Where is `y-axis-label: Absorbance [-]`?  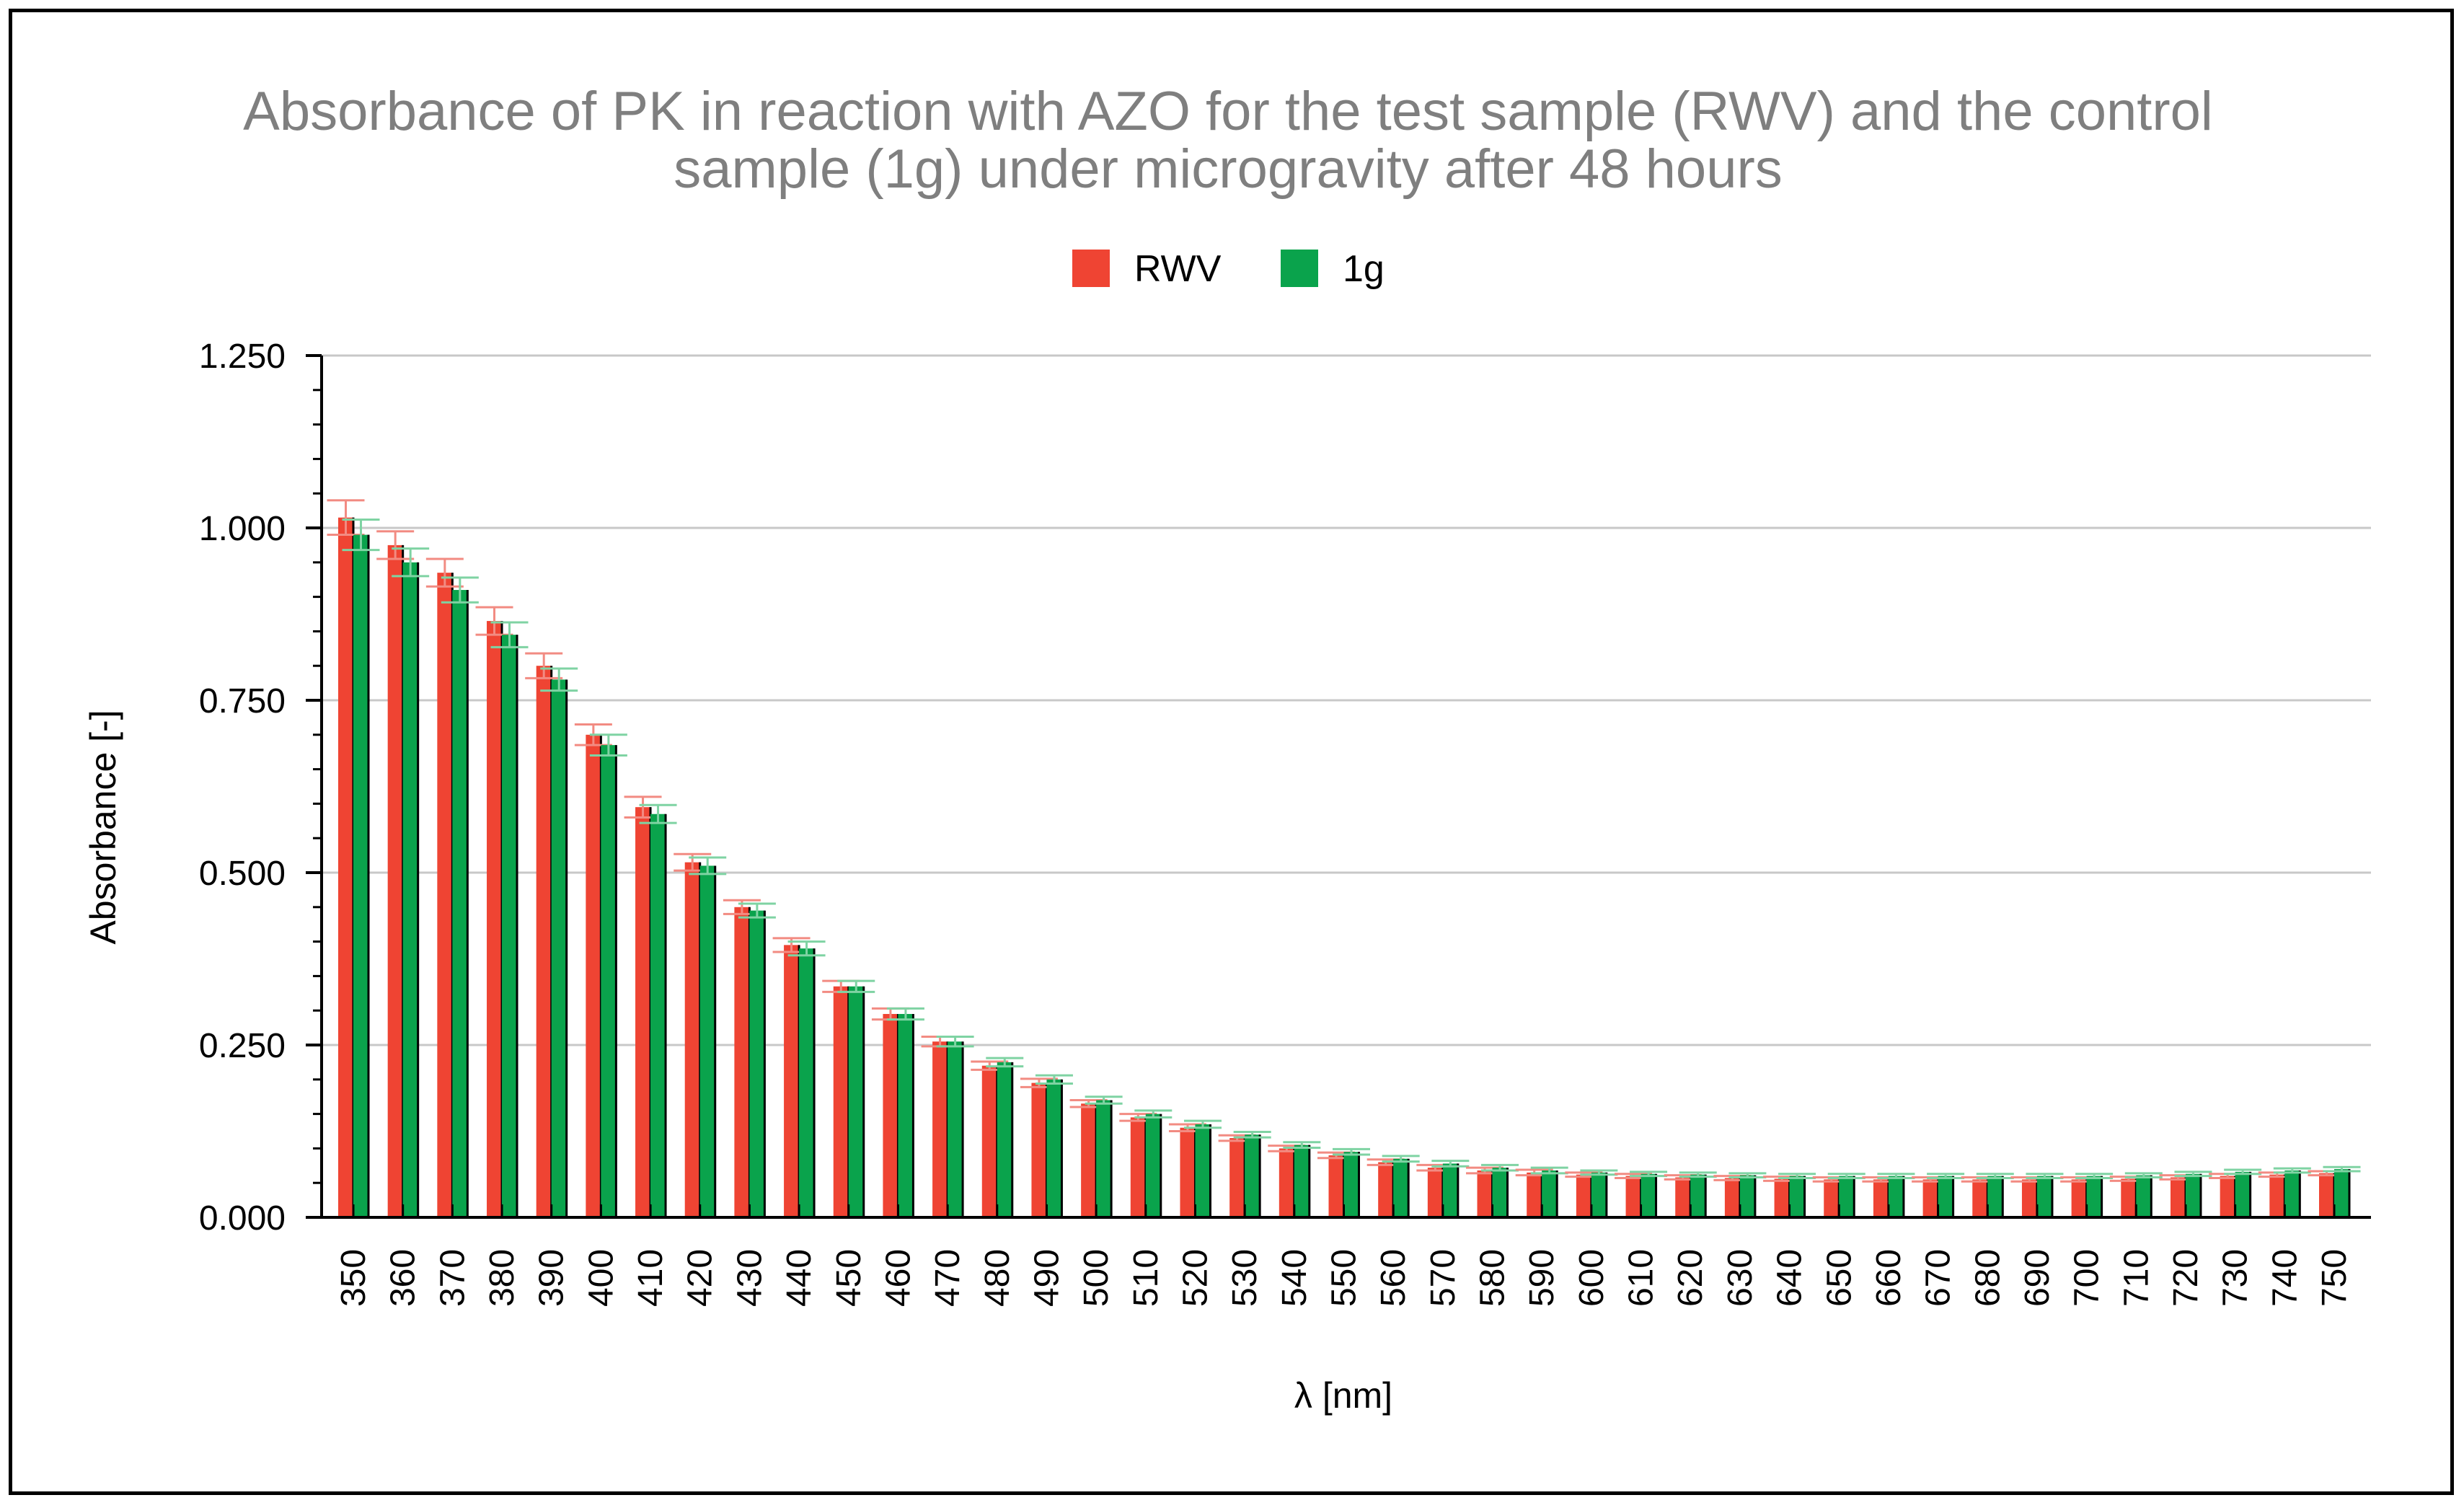 y-axis-label: Absorbance [-] is located at coordinates (103, 827).